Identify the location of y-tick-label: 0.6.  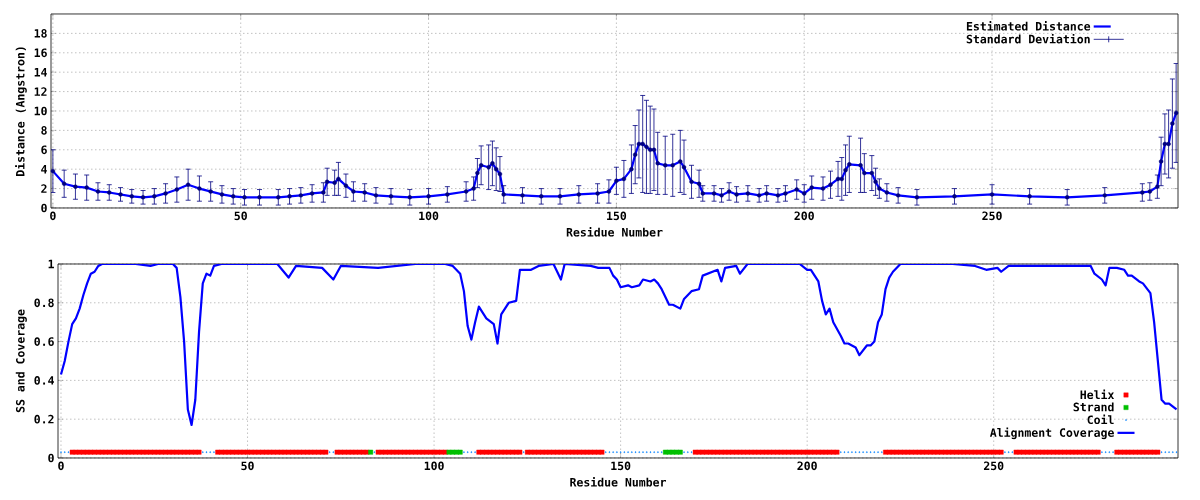
(44, 341).